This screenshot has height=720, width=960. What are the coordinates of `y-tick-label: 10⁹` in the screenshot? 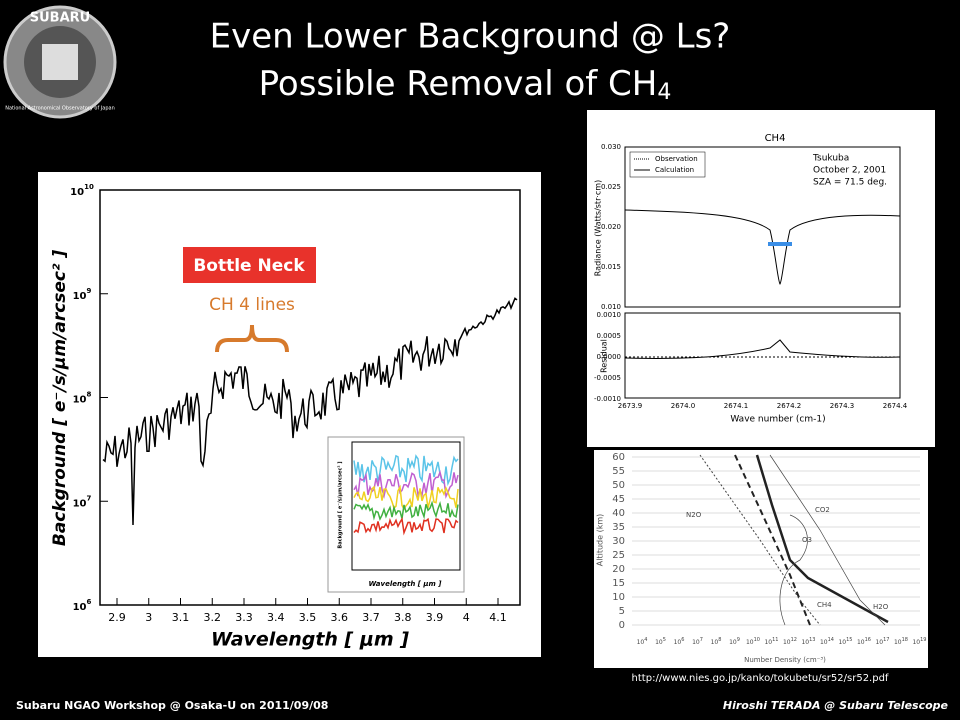 It's located at (82, 294).